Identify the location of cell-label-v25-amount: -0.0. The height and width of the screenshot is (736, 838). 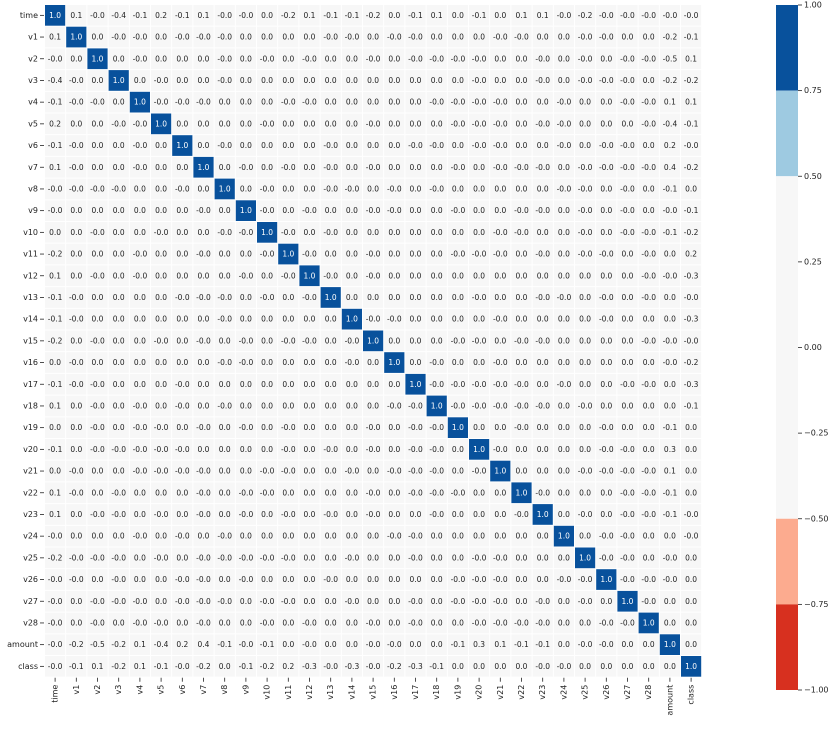
(670, 557).